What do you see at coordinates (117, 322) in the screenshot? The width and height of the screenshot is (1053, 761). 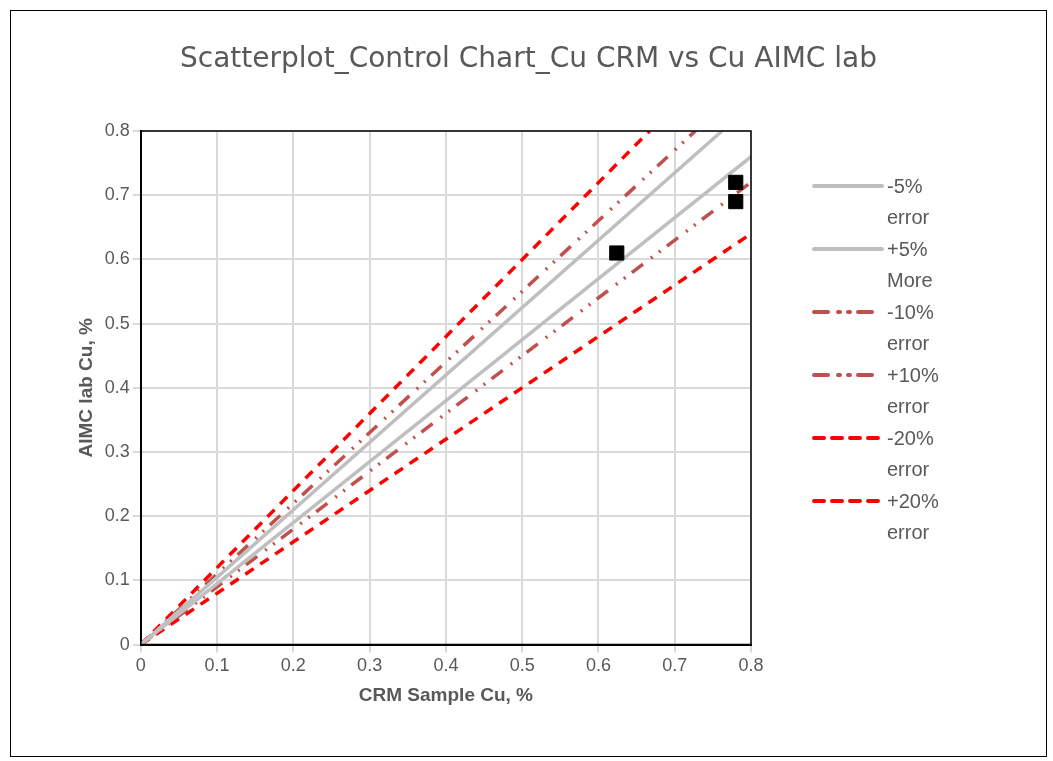 I see `y-tick-label: 0.5` at bounding box center [117, 322].